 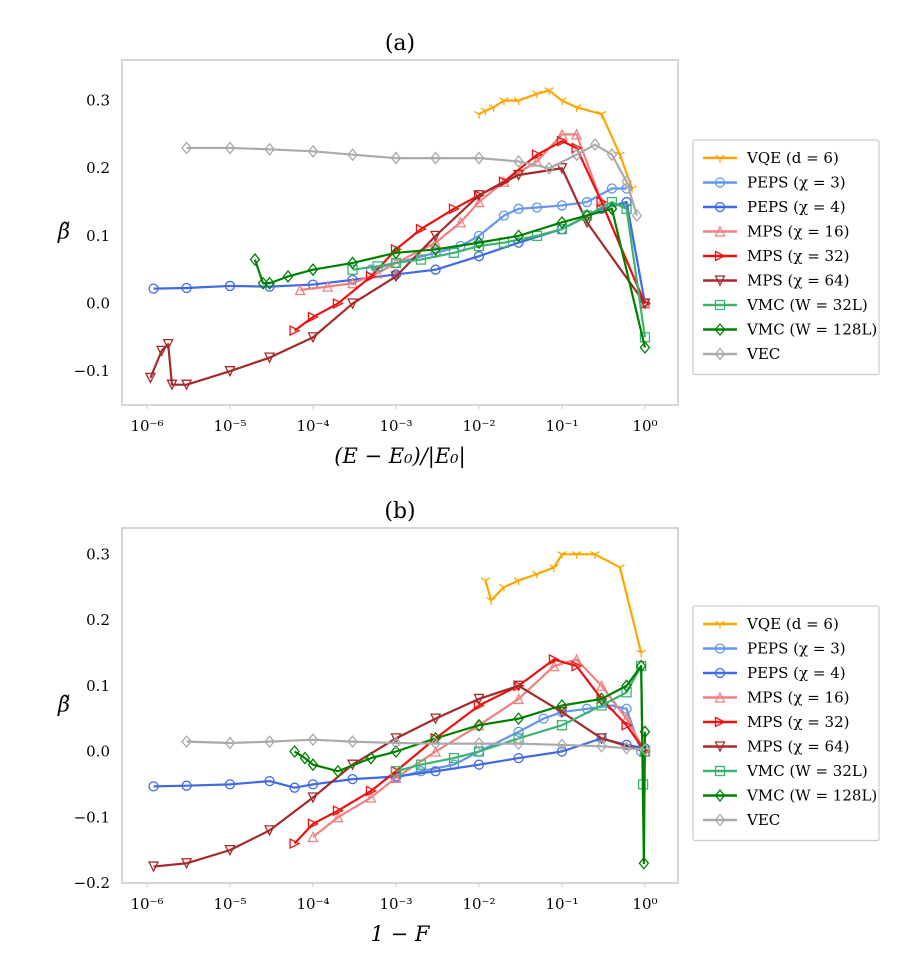 I want to click on y-tick-label: −0.1, so click(x=92, y=371).